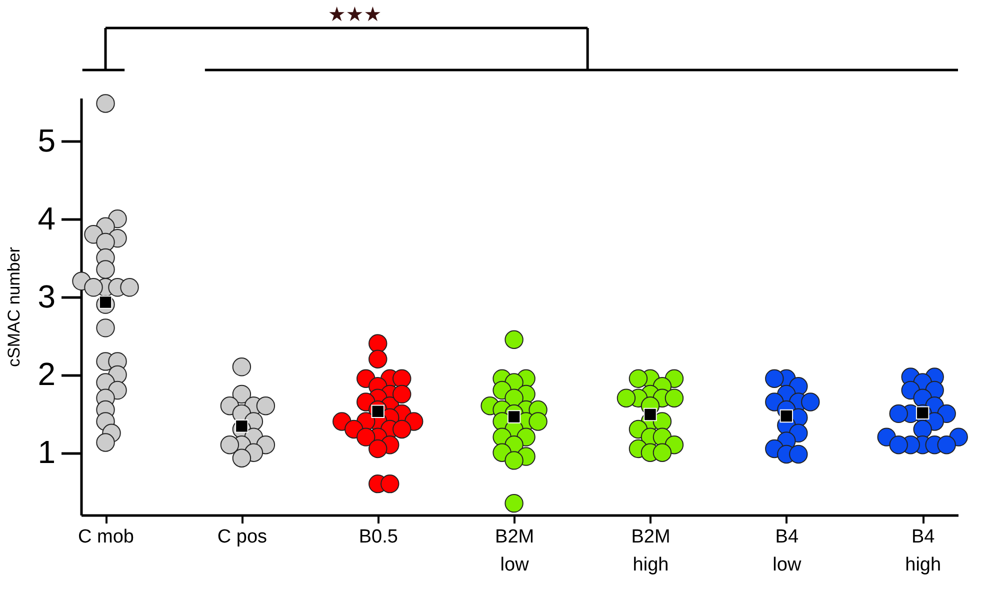  Describe the element at coordinates (787, 551) in the screenshot. I see `x-tick-label: B4 low` at that location.